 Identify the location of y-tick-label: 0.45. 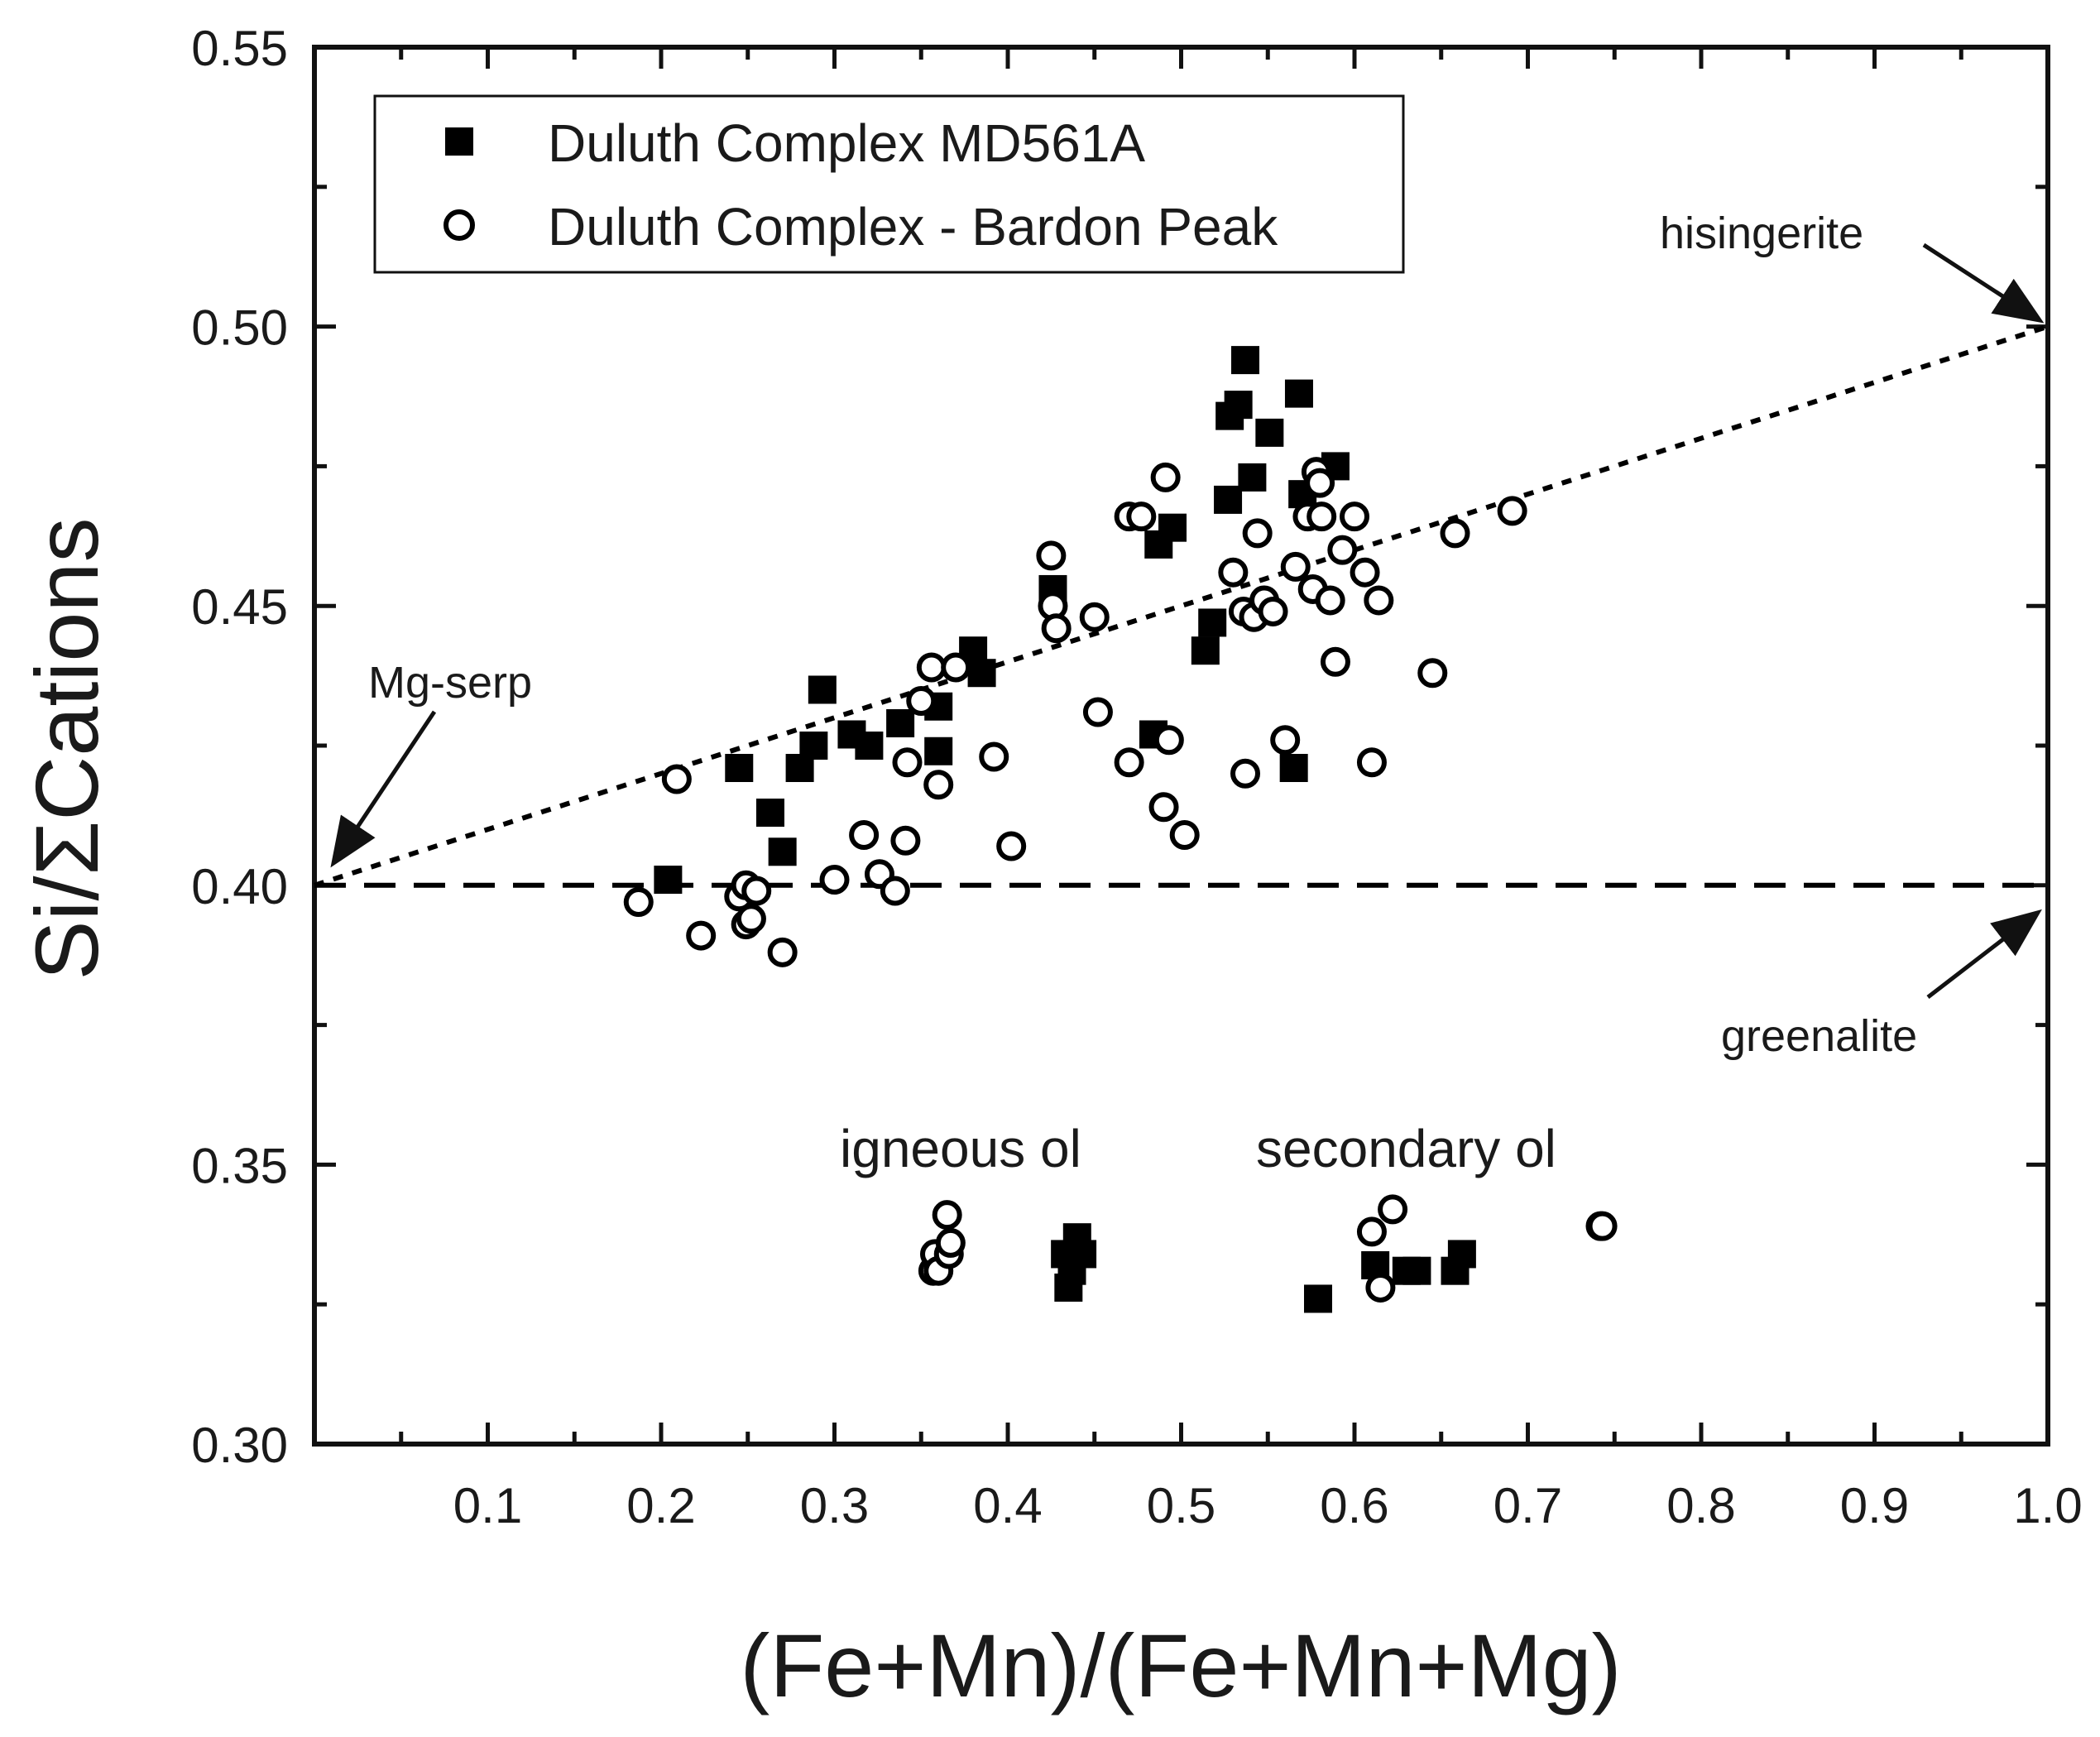
(240, 607).